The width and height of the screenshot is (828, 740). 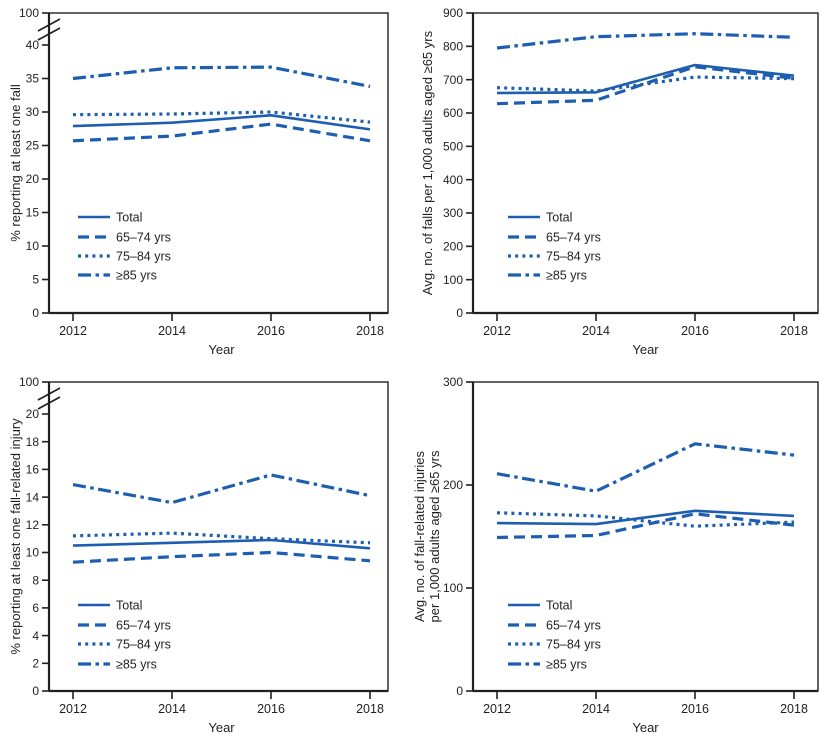 What do you see at coordinates (33, 179) in the screenshot?
I see `y-tick-label: 20` at bounding box center [33, 179].